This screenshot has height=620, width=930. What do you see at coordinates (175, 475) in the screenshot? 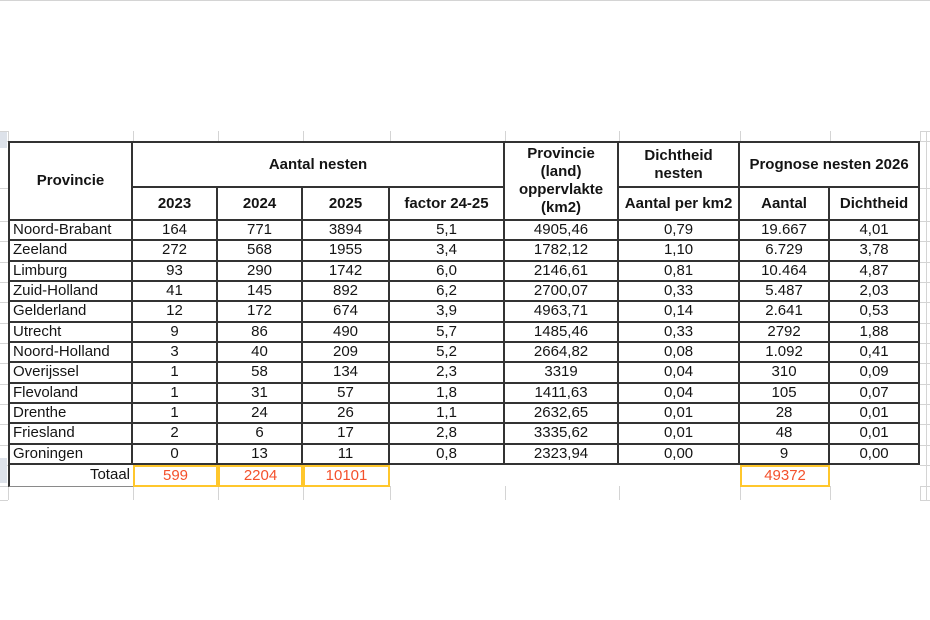
I see `total-2023-cell: 599` at bounding box center [175, 475].